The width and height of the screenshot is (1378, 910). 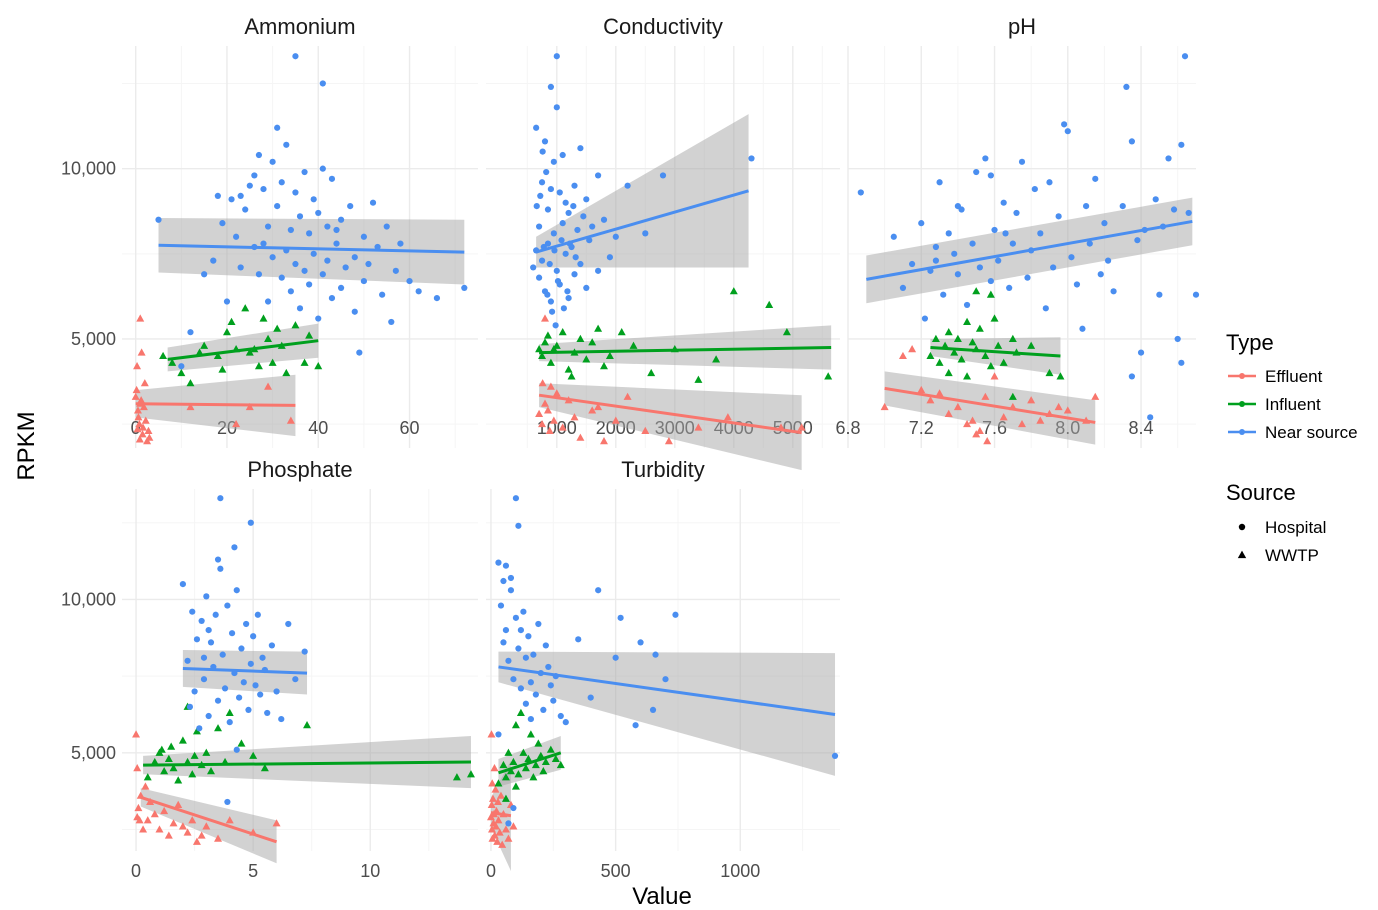 What do you see at coordinates (530, 763) in the screenshot?
I see `fit-line-influent` at bounding box center [530, 763].